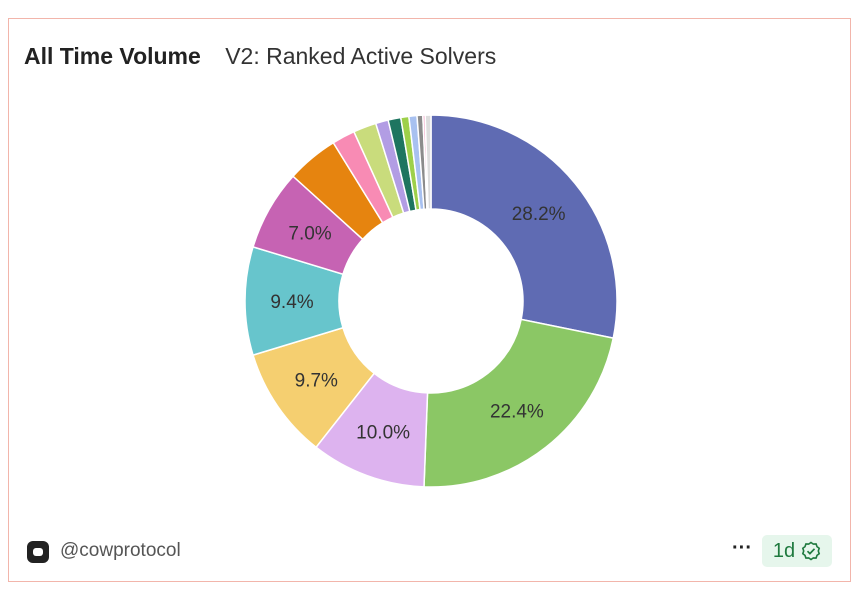  What do you see at coordinates (38, 552) in the screenshot?
I see `avatar` at bounding box center [38, 552].